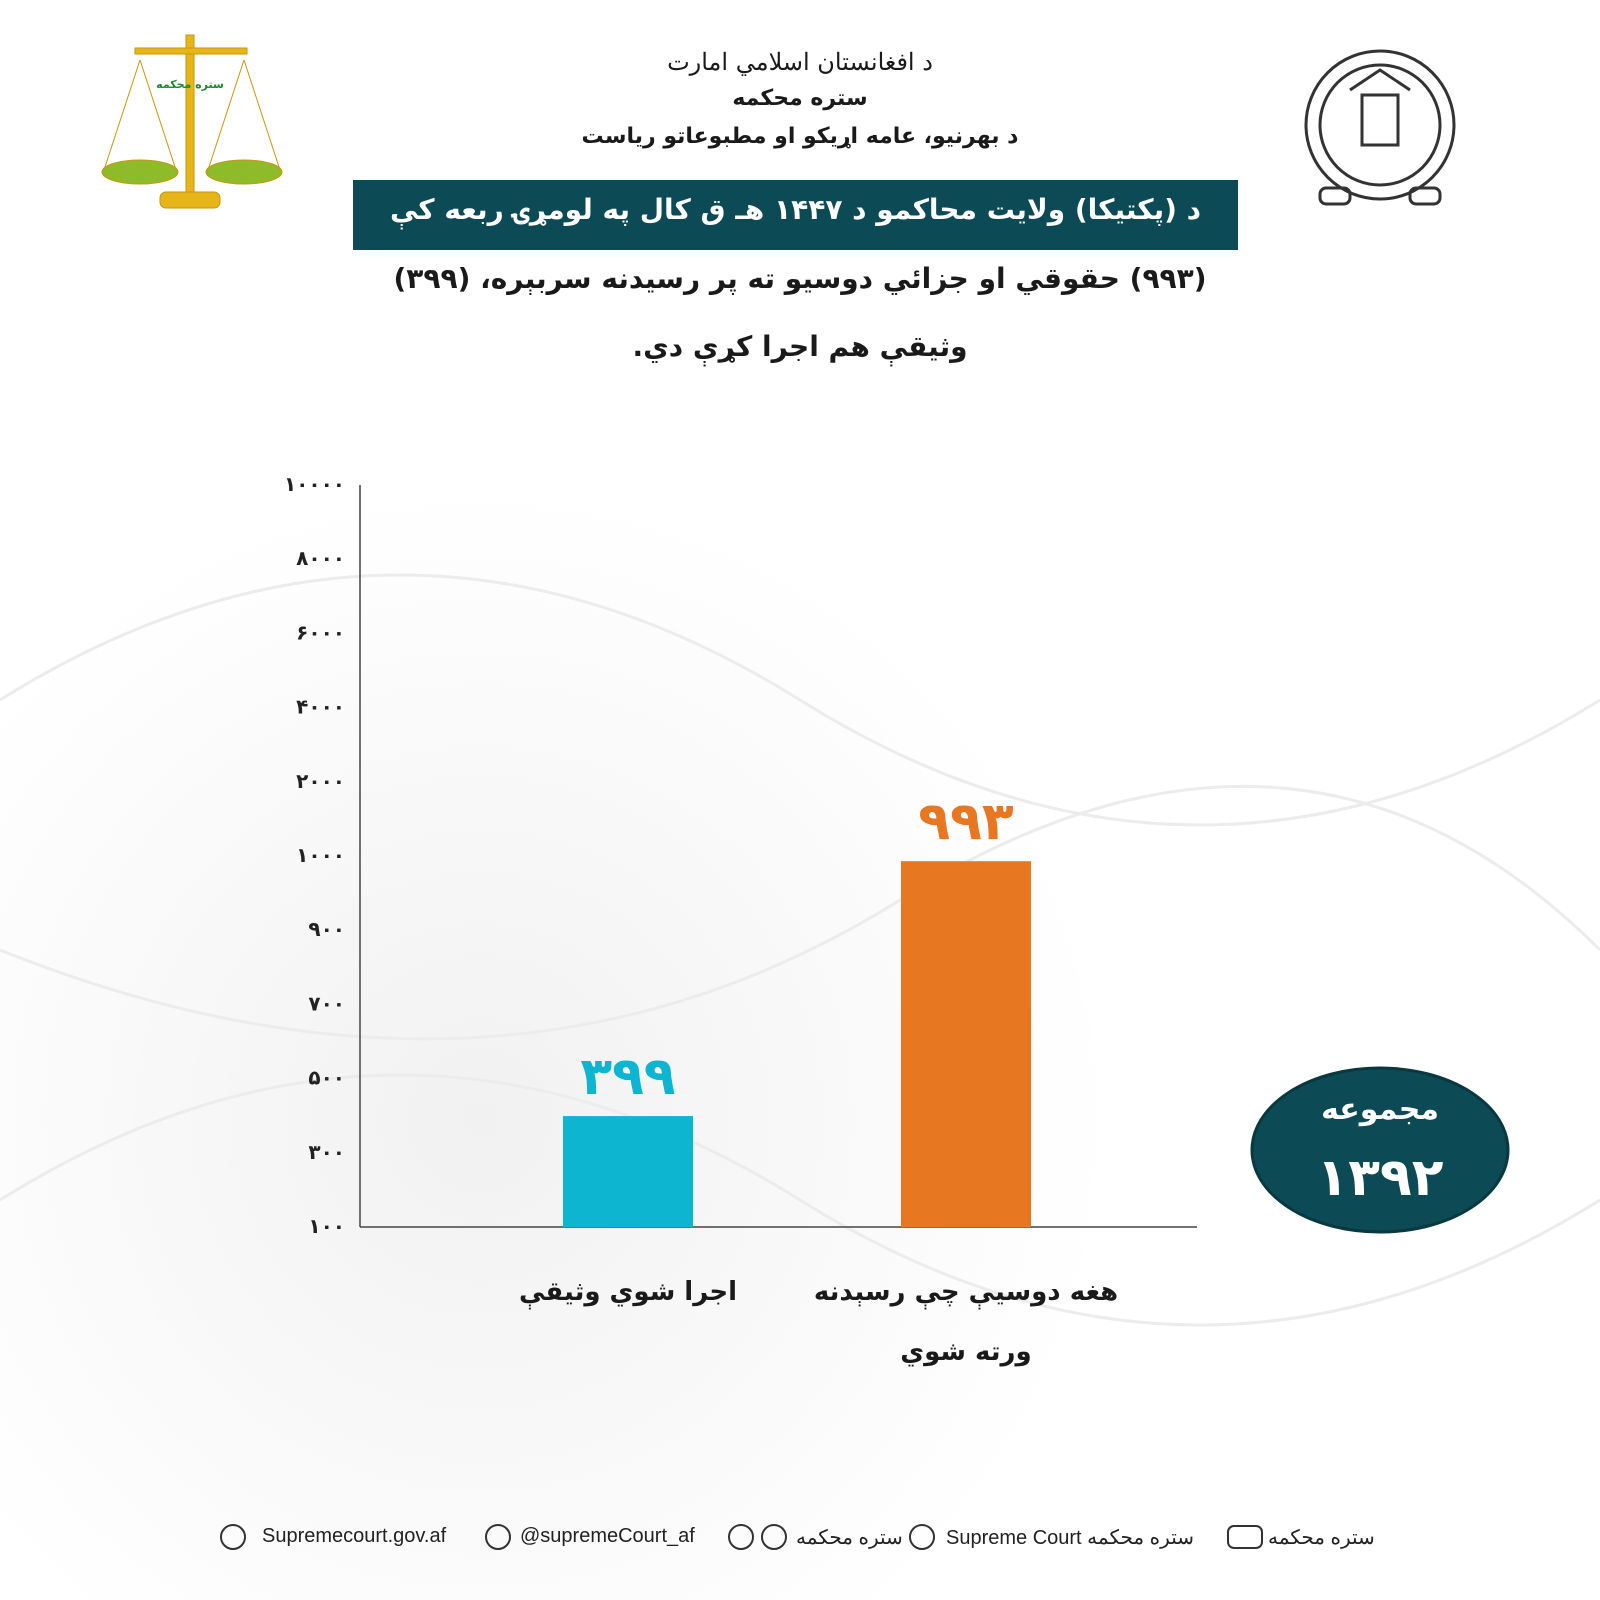 Image resolution: width=1600 pixels, height=1600 pixels. Describe the element at coordinates (627, 1077) in the screenshot. I see `value-label: ۳۹۹` at that location.